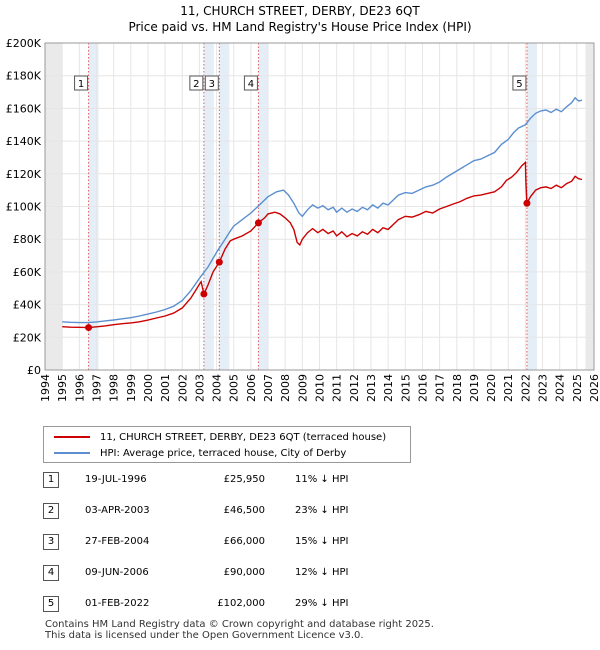 The height and width of the screenshot is (650, 600). What do you see at coordinates (302, 388) in the screenshot?
I see `x-tick-label: 2009` at bounding box center [302, 388].